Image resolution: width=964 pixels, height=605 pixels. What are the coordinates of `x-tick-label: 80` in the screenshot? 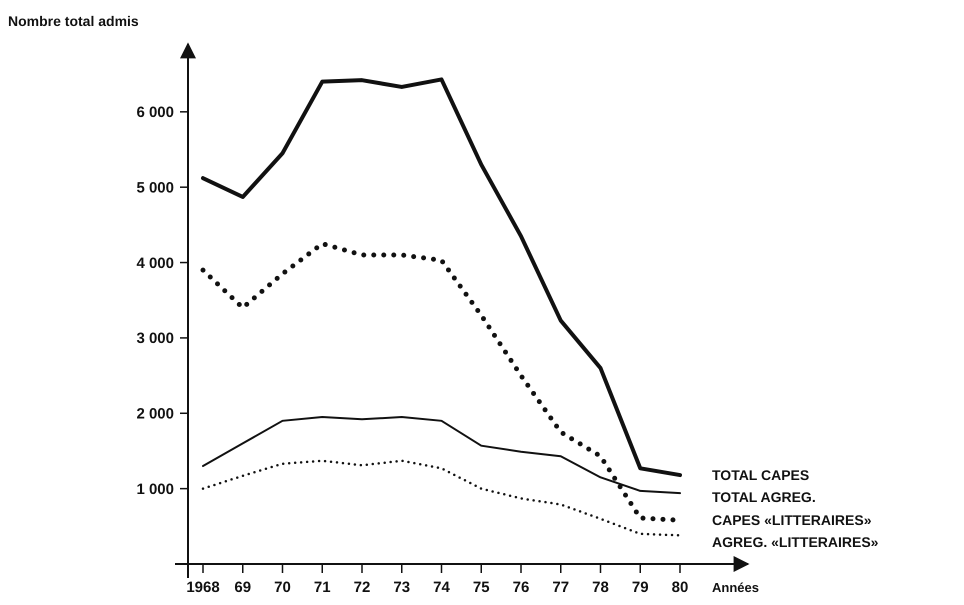 It's located at (680, 587).